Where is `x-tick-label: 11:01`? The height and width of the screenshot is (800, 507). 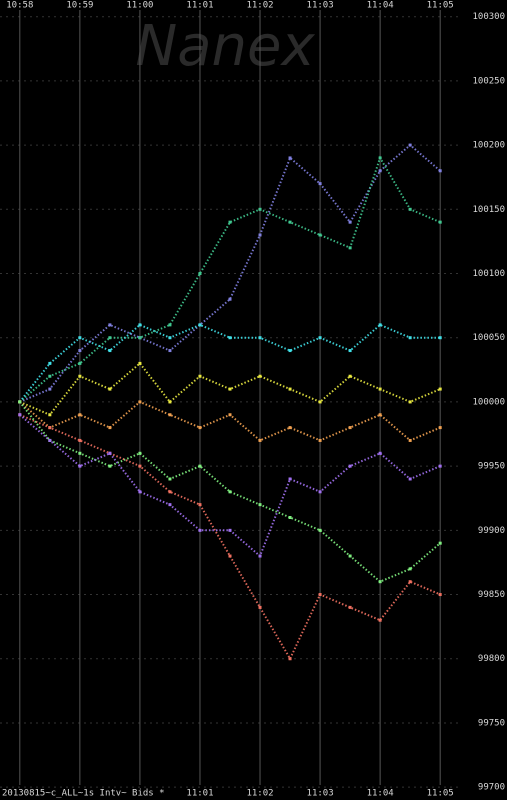
x-tick-label: 11:01 is located at coordinates (199, 6).